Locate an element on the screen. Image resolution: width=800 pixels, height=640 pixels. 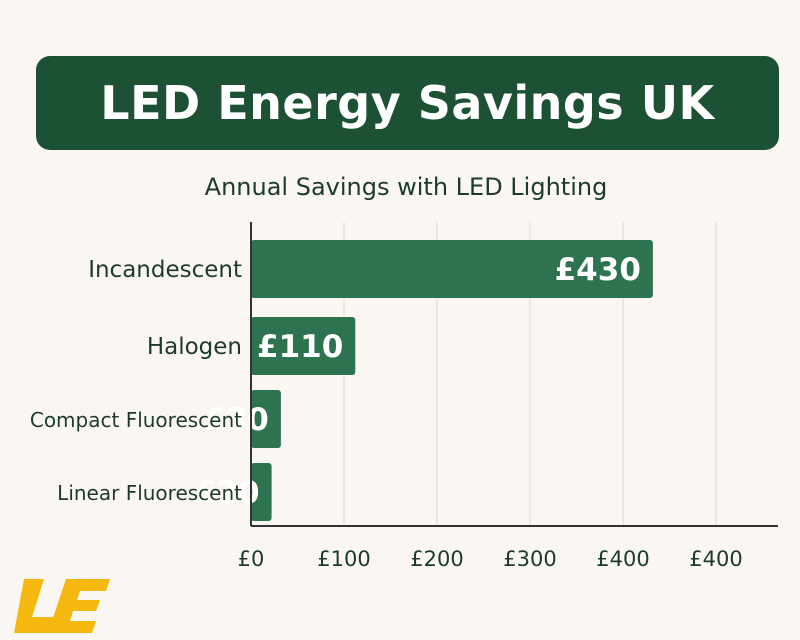
category-label: Incandescent is located at coordinates (165, 270).